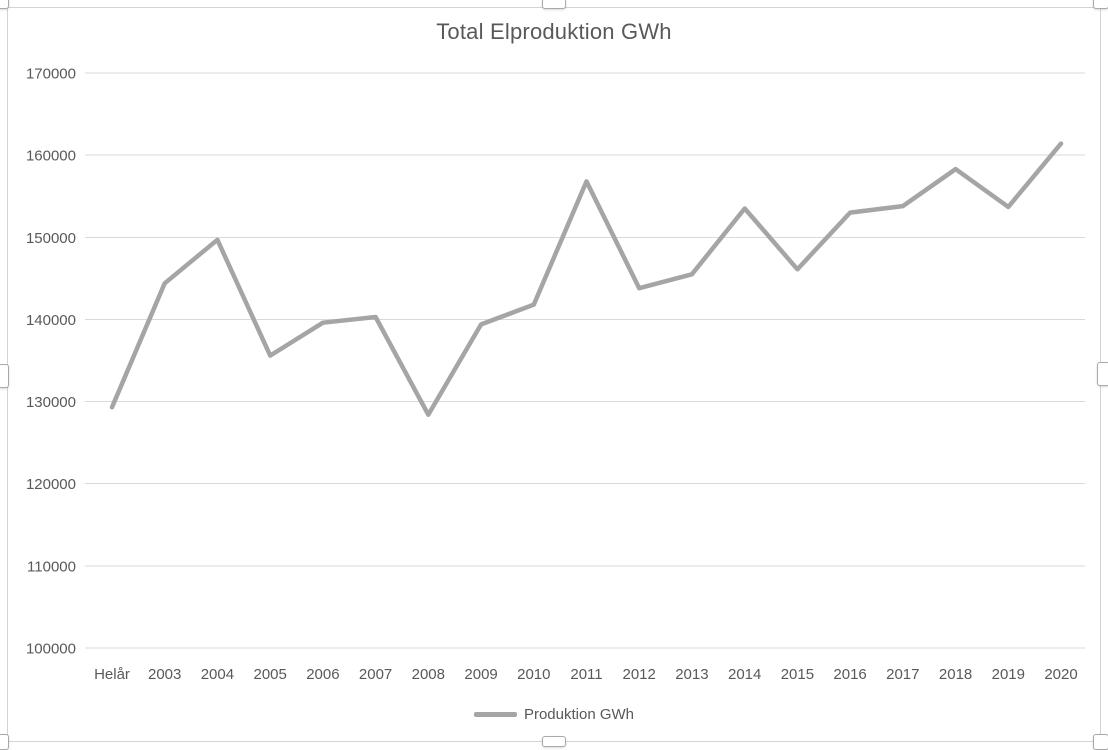 Image resolution: width=1108 pixels, height=750 pixels. I want to click on y-tick-label: 150000, so click(51, 238).